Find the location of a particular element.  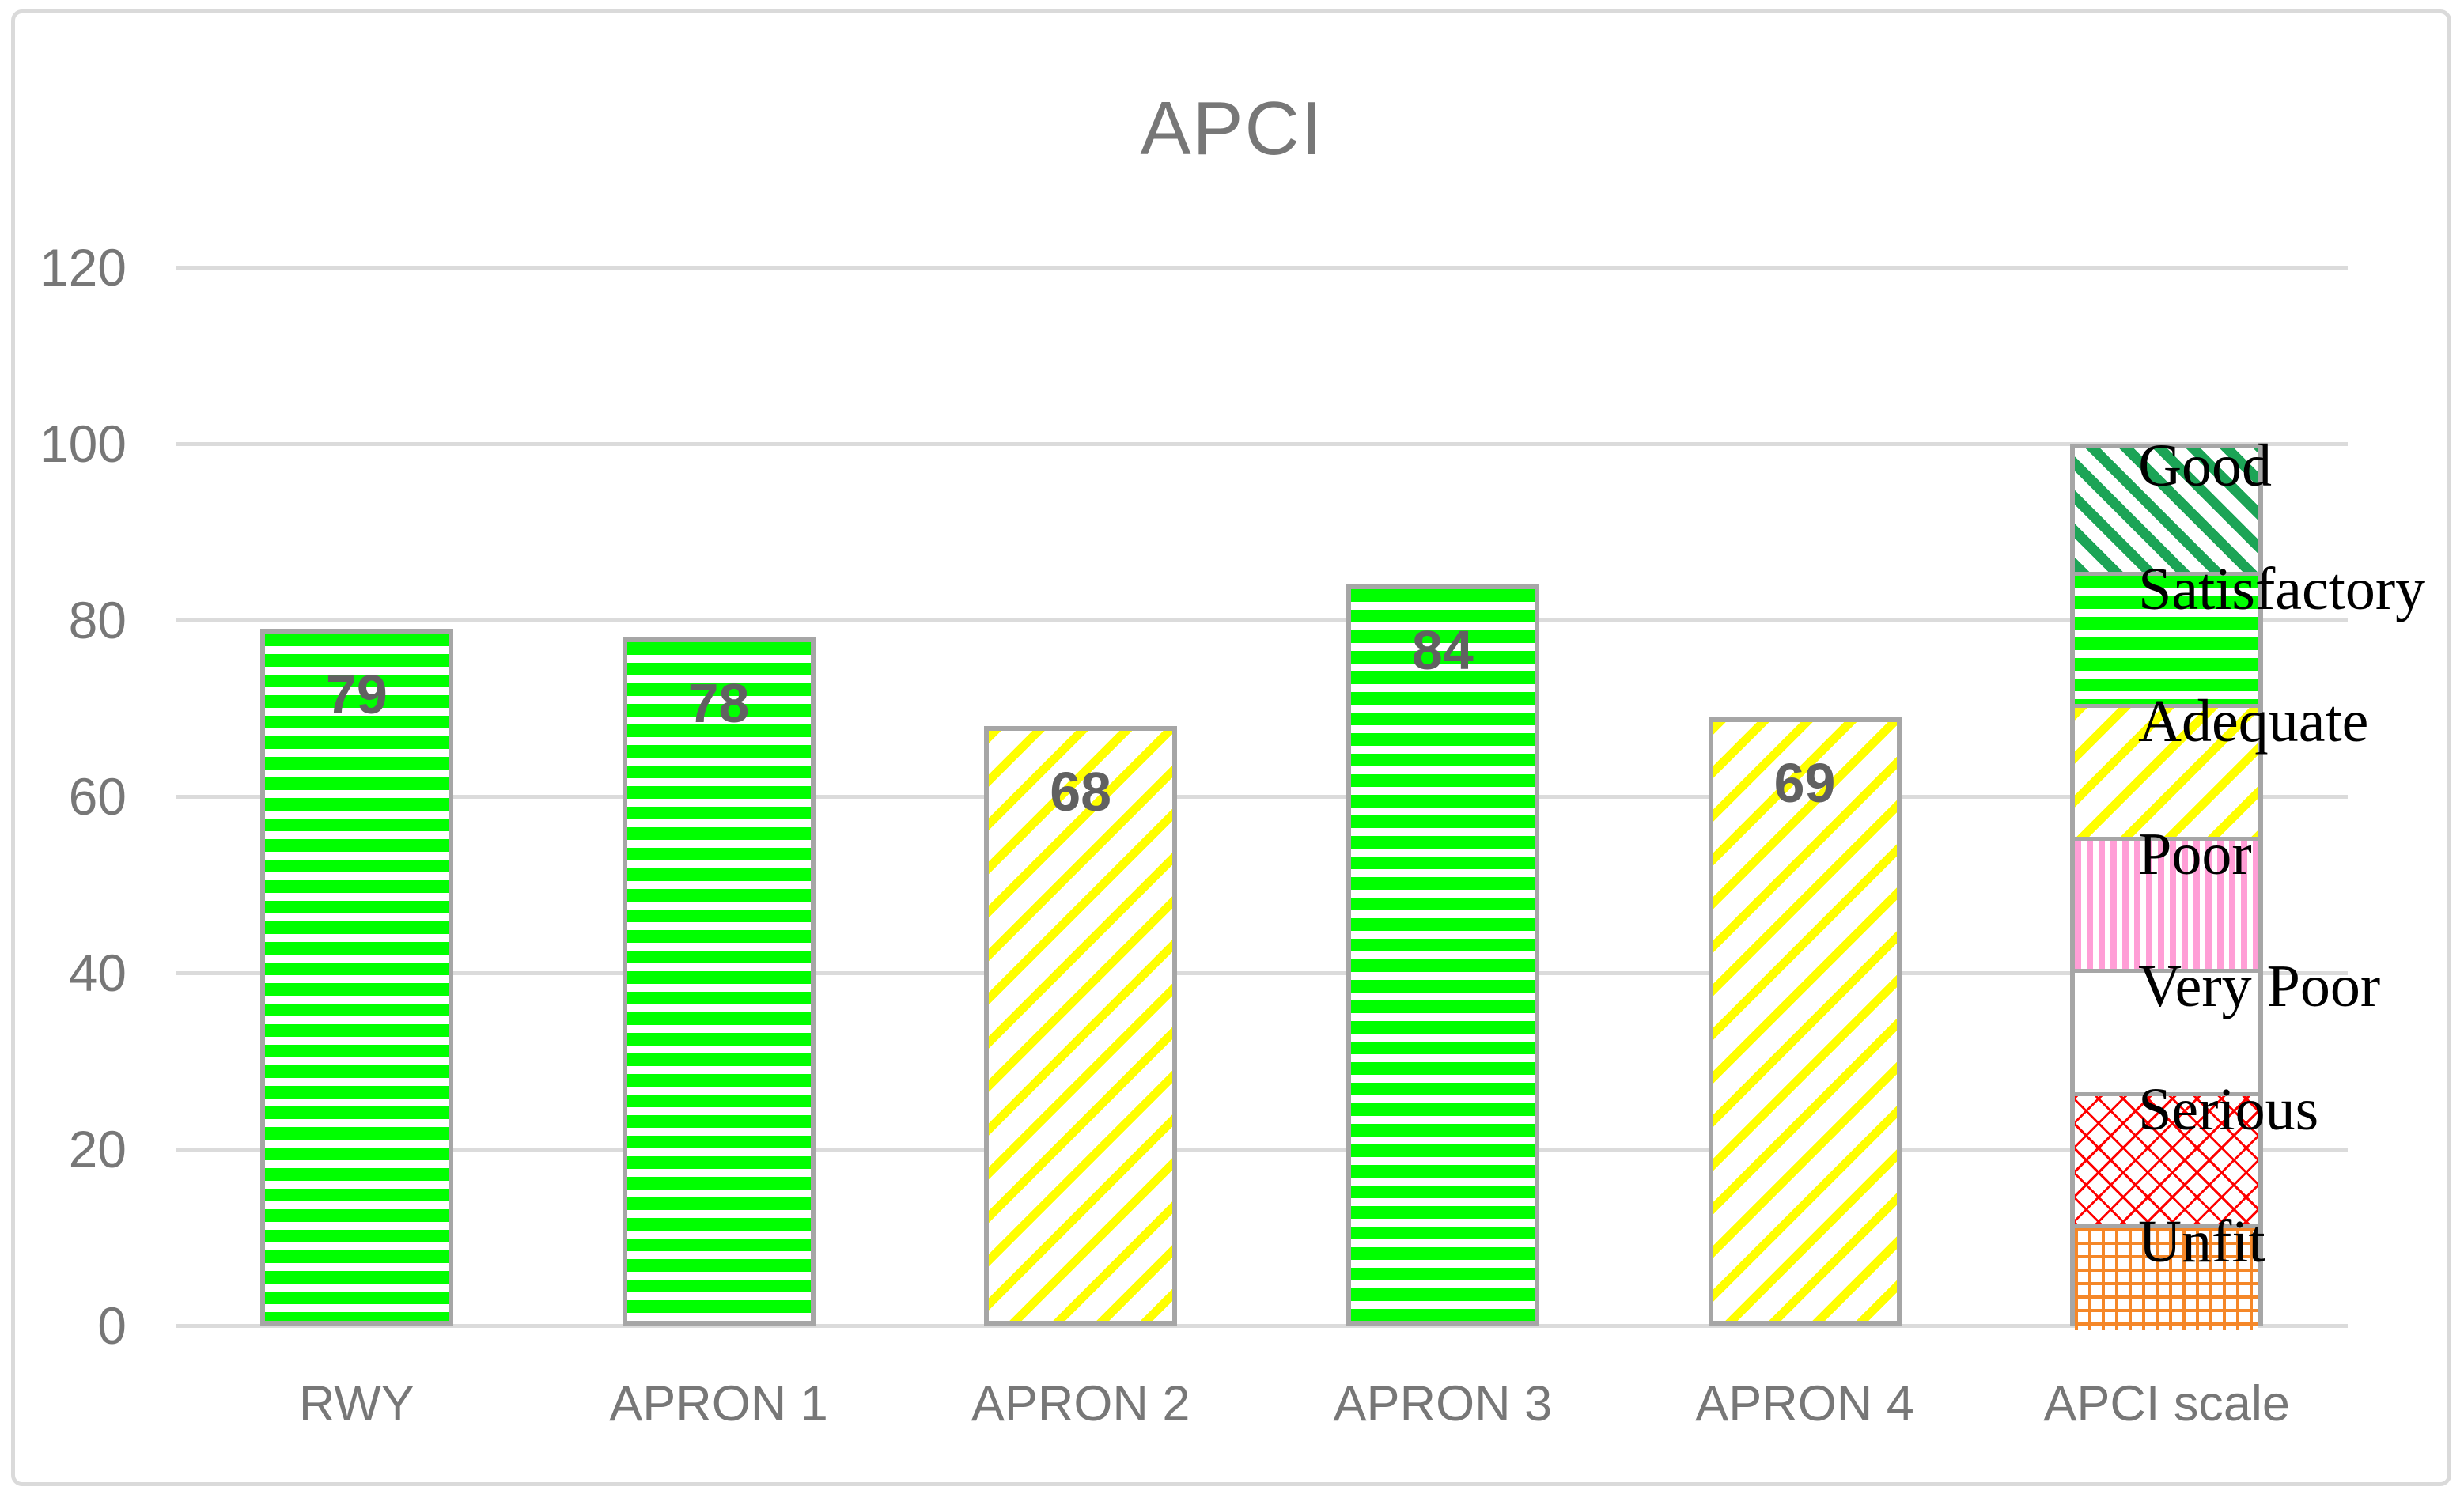

scale-segment-label: Satisfactory is located at coordinates (2282, 589).